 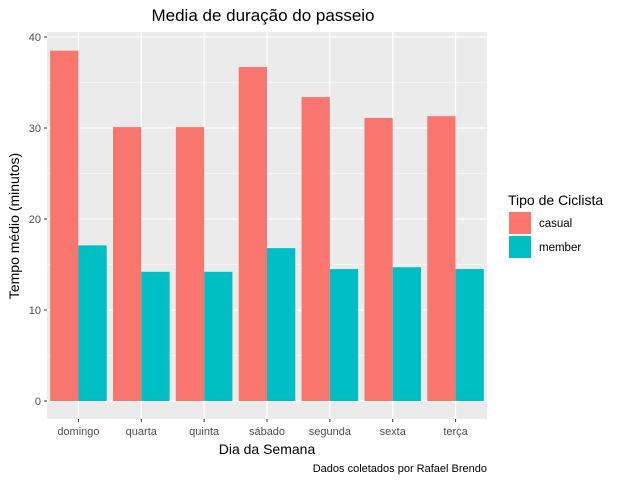 I want to click on bar-member-sábado, so click(x=281, y=324).